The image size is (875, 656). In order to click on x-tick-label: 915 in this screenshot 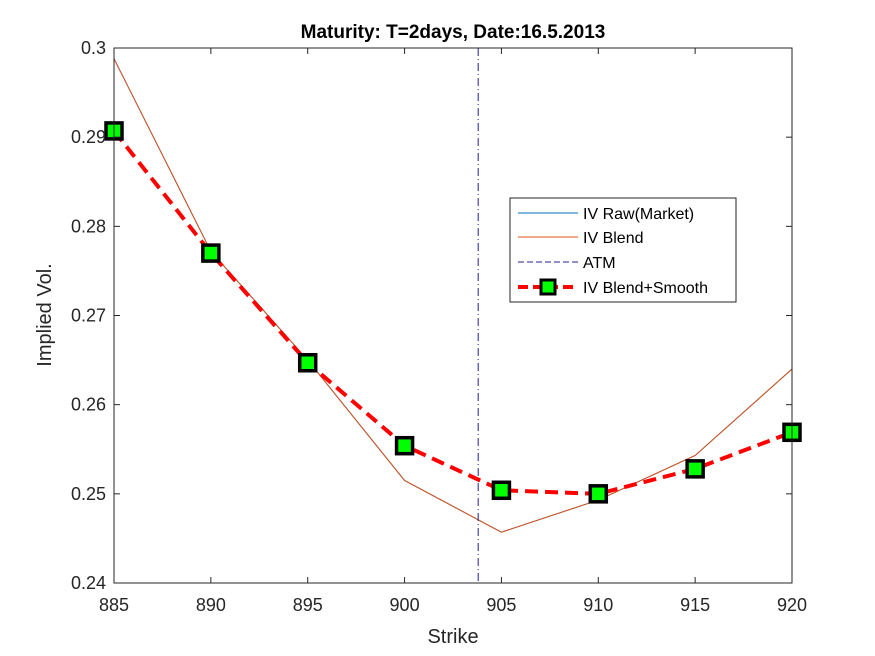, I will do `click(695, 605)`.